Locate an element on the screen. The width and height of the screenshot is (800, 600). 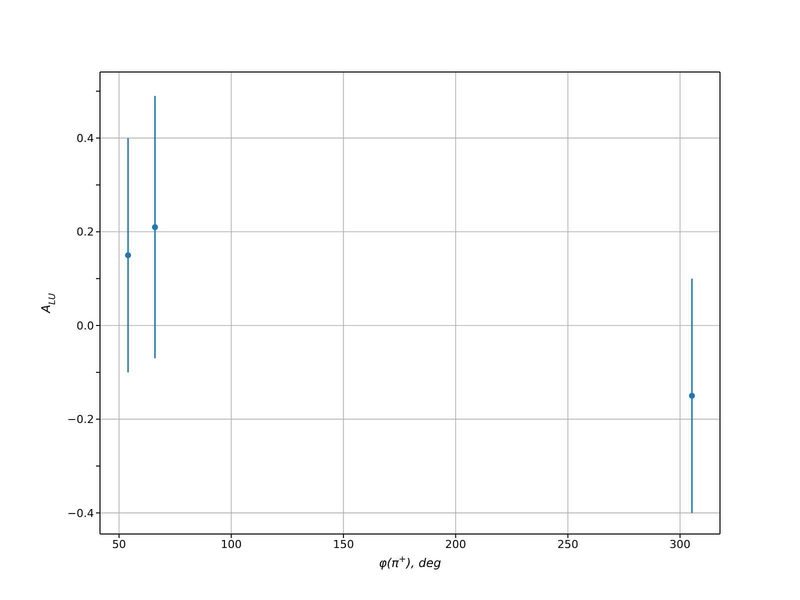
x-tick-label: 150 is located at coordinates (343, 544).